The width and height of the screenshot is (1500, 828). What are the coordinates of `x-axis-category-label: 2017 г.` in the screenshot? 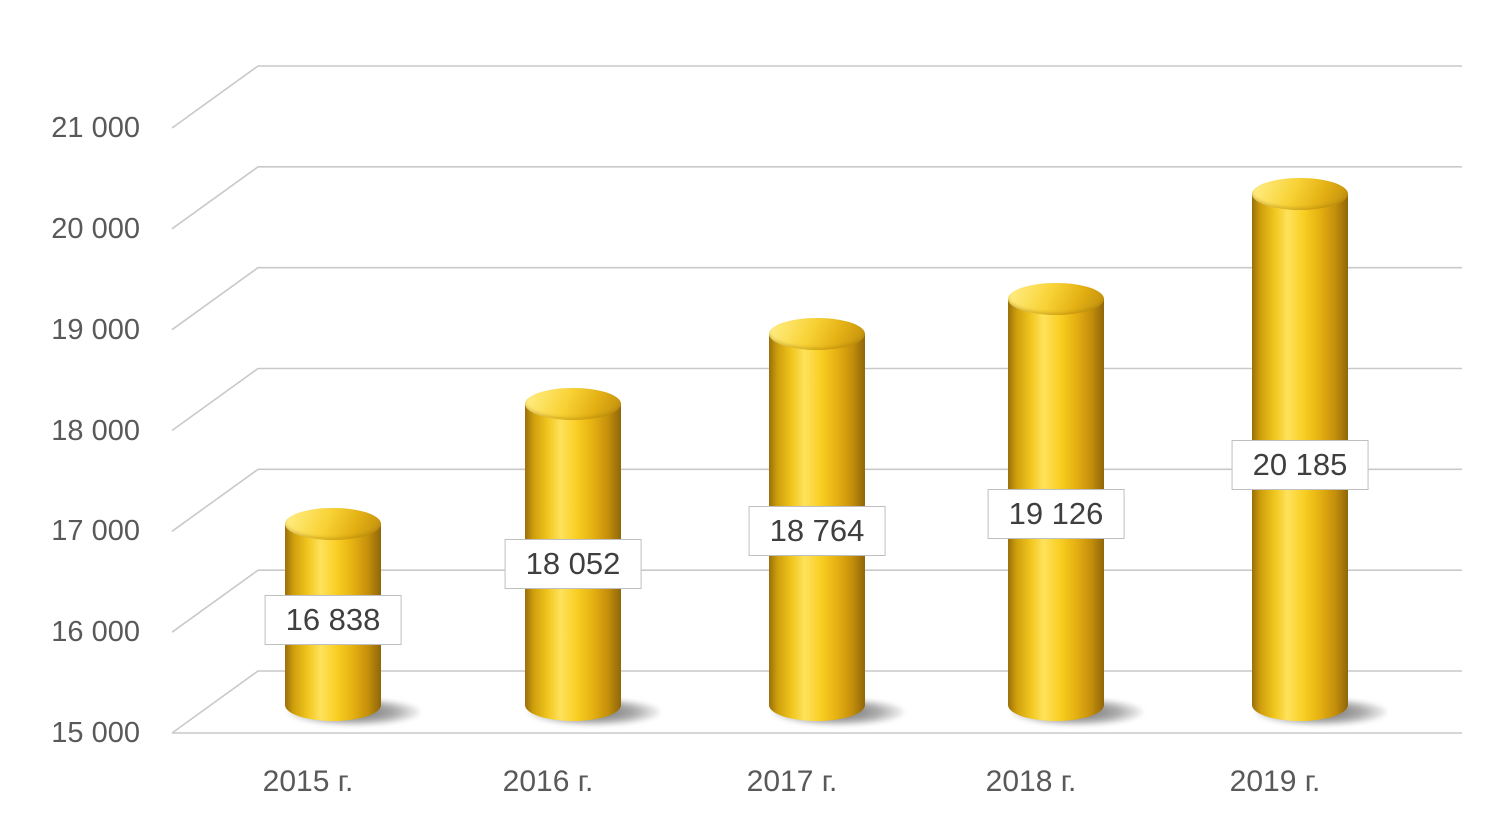 It's located at (792, 781).